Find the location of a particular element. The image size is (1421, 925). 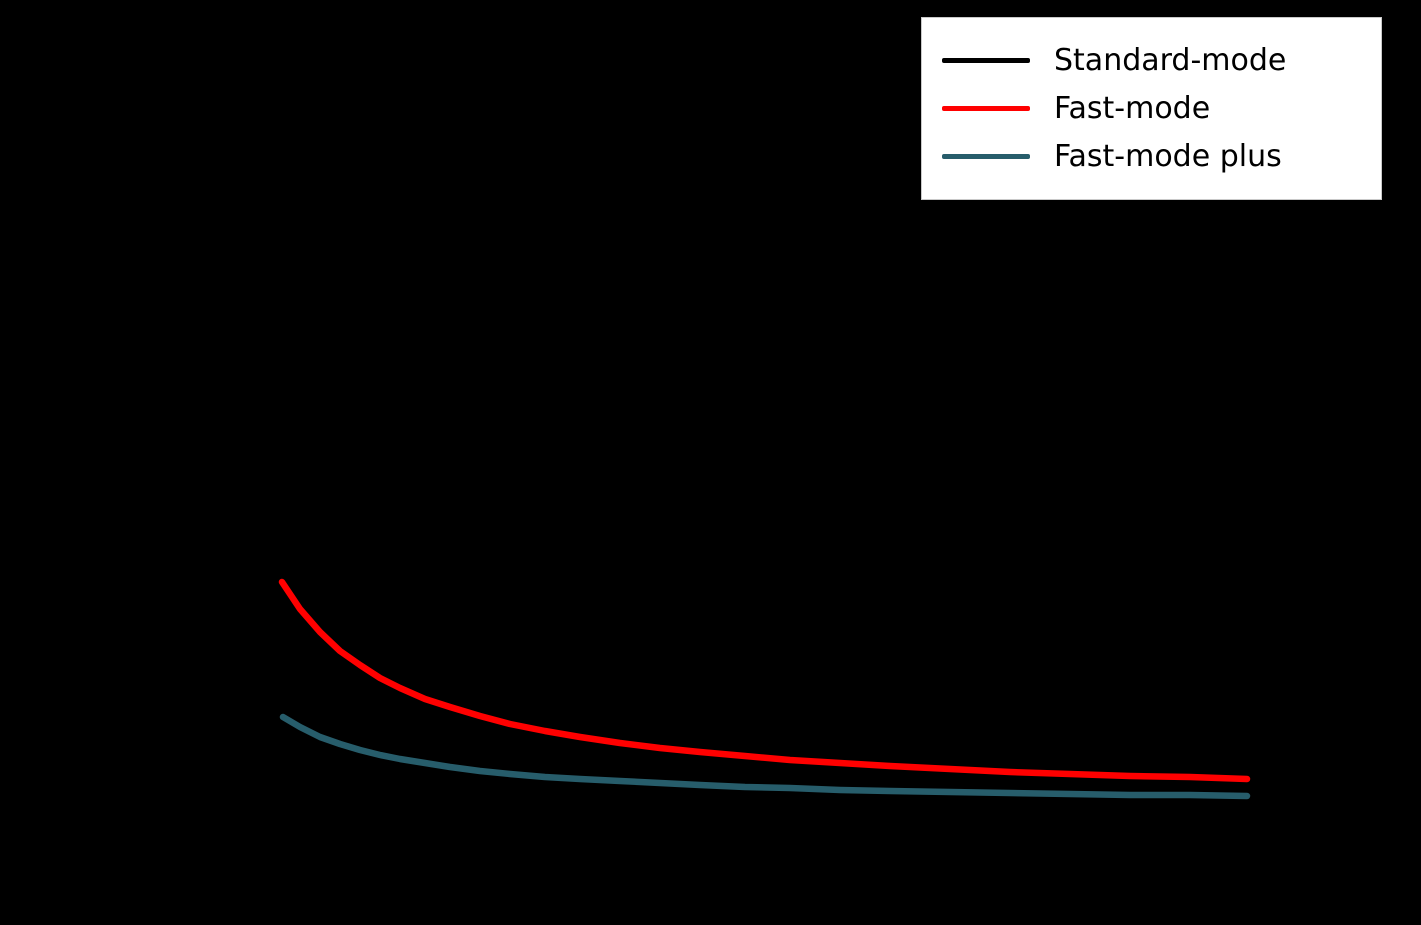

legend-entry-fast-mode-plus: Fast-mode plus is located at coordinates (1161, 156).